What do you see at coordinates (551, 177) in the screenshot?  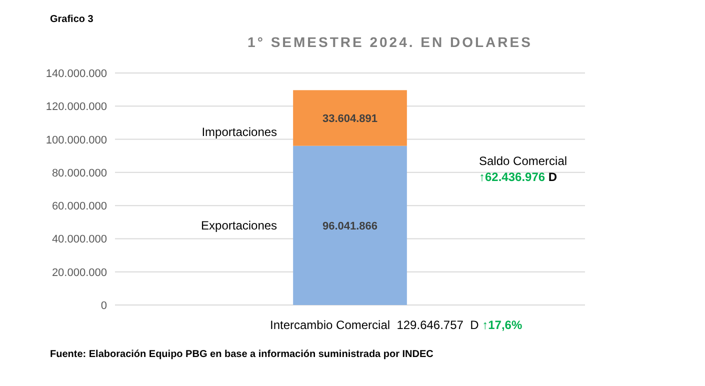 I see `annotation: D` at bounding box center [551, 177].